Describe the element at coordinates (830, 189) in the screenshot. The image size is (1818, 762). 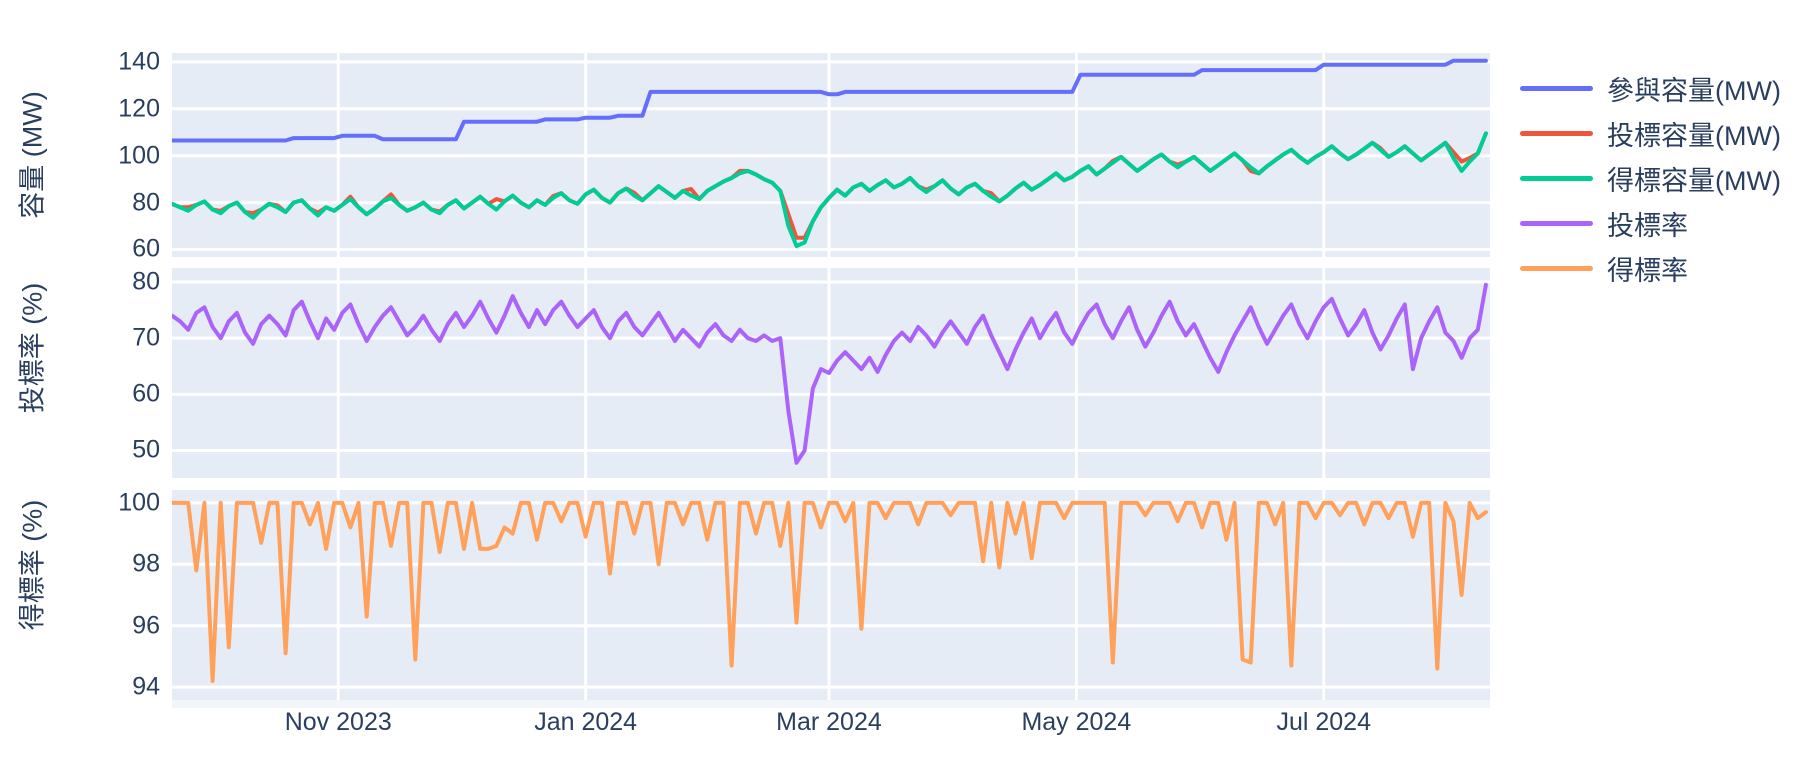
I see `series-line-得標容量(MW)` at that location.